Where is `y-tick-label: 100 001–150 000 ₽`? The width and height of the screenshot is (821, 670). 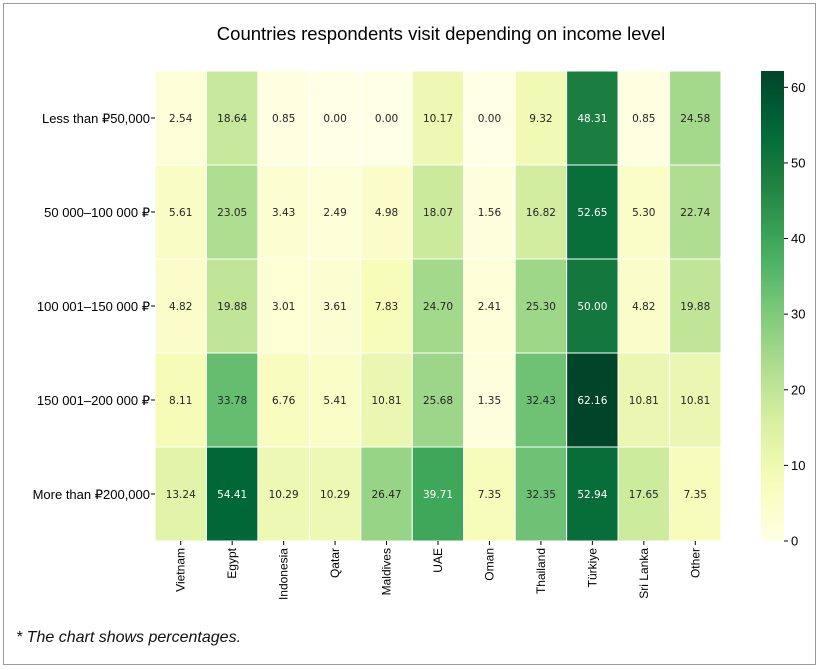 y-tick-label: 100 001–150 000 ₽ is located at coordinates (93, 306).